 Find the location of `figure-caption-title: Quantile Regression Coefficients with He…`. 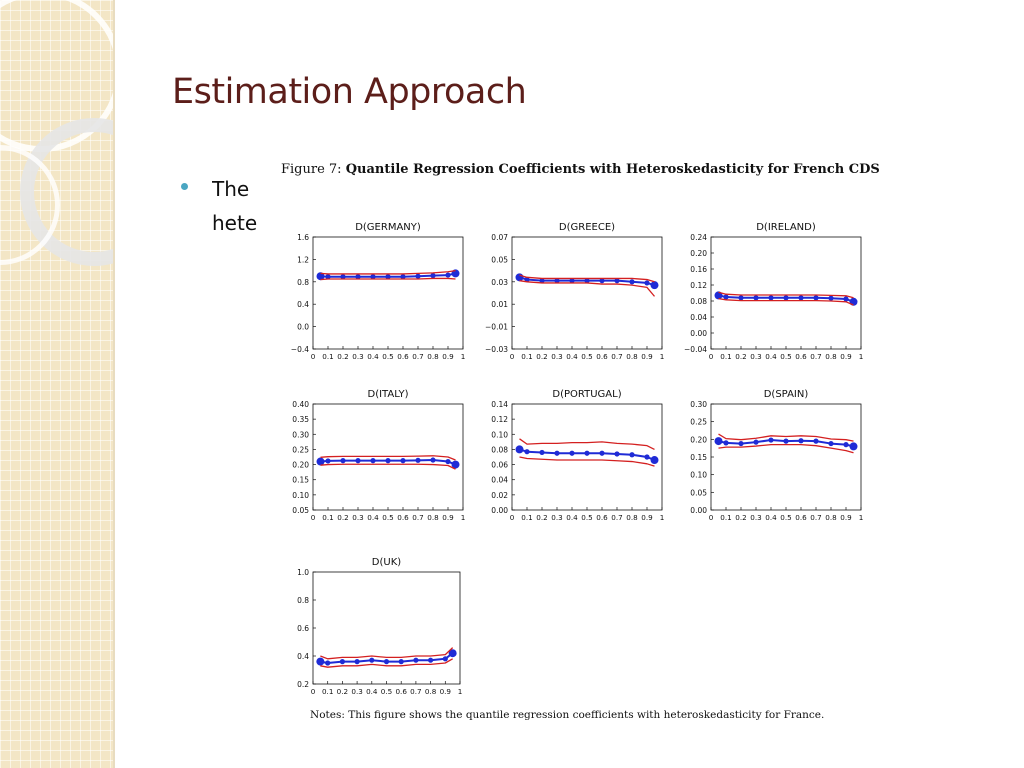

figure-caption-title: Quantile Regression Coefficients with He… is located at coordinates (612, 169).